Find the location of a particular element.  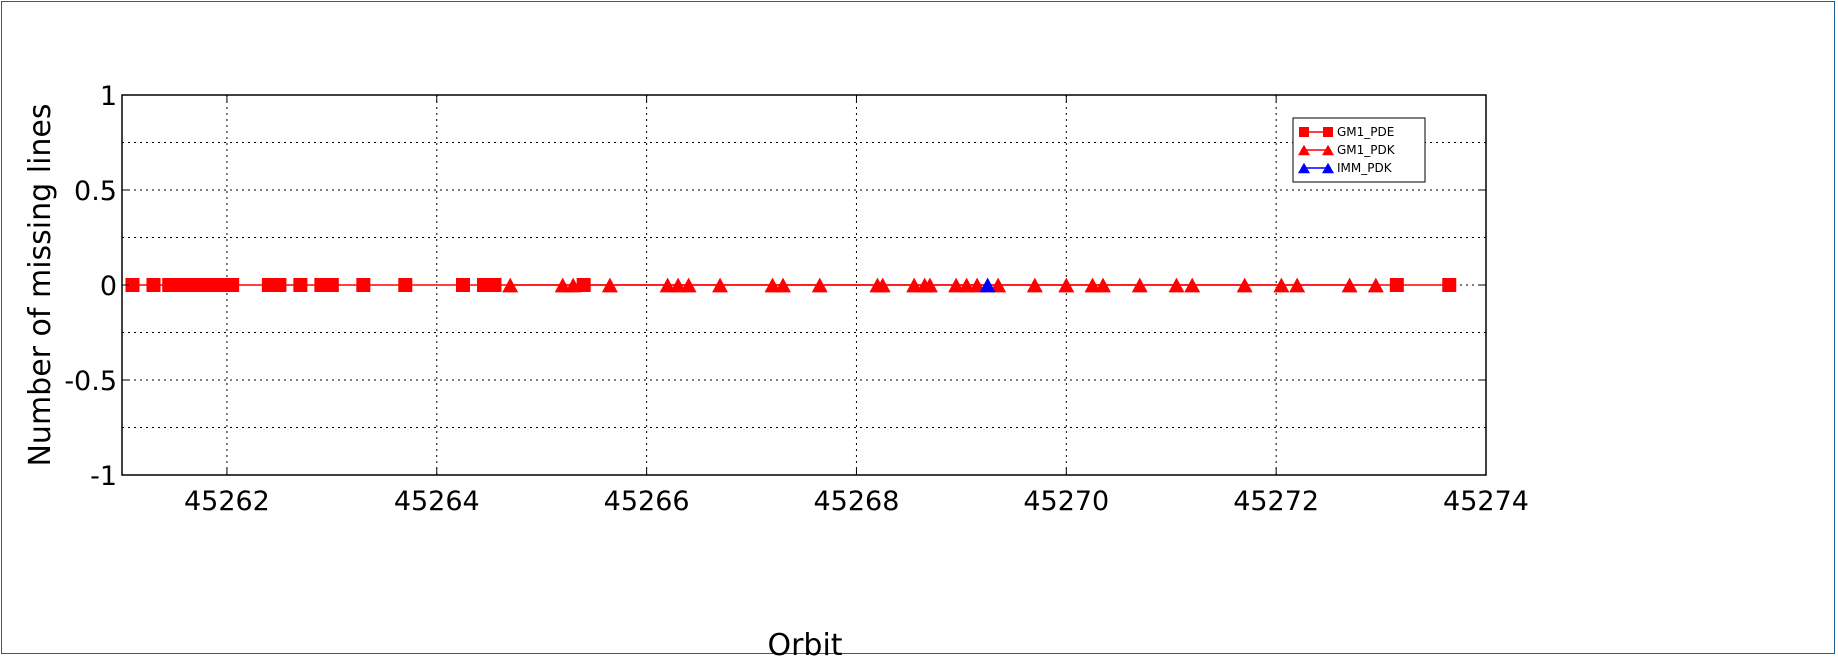

legend-entry: GM1_PDK is located at coordinates (1366, 150).